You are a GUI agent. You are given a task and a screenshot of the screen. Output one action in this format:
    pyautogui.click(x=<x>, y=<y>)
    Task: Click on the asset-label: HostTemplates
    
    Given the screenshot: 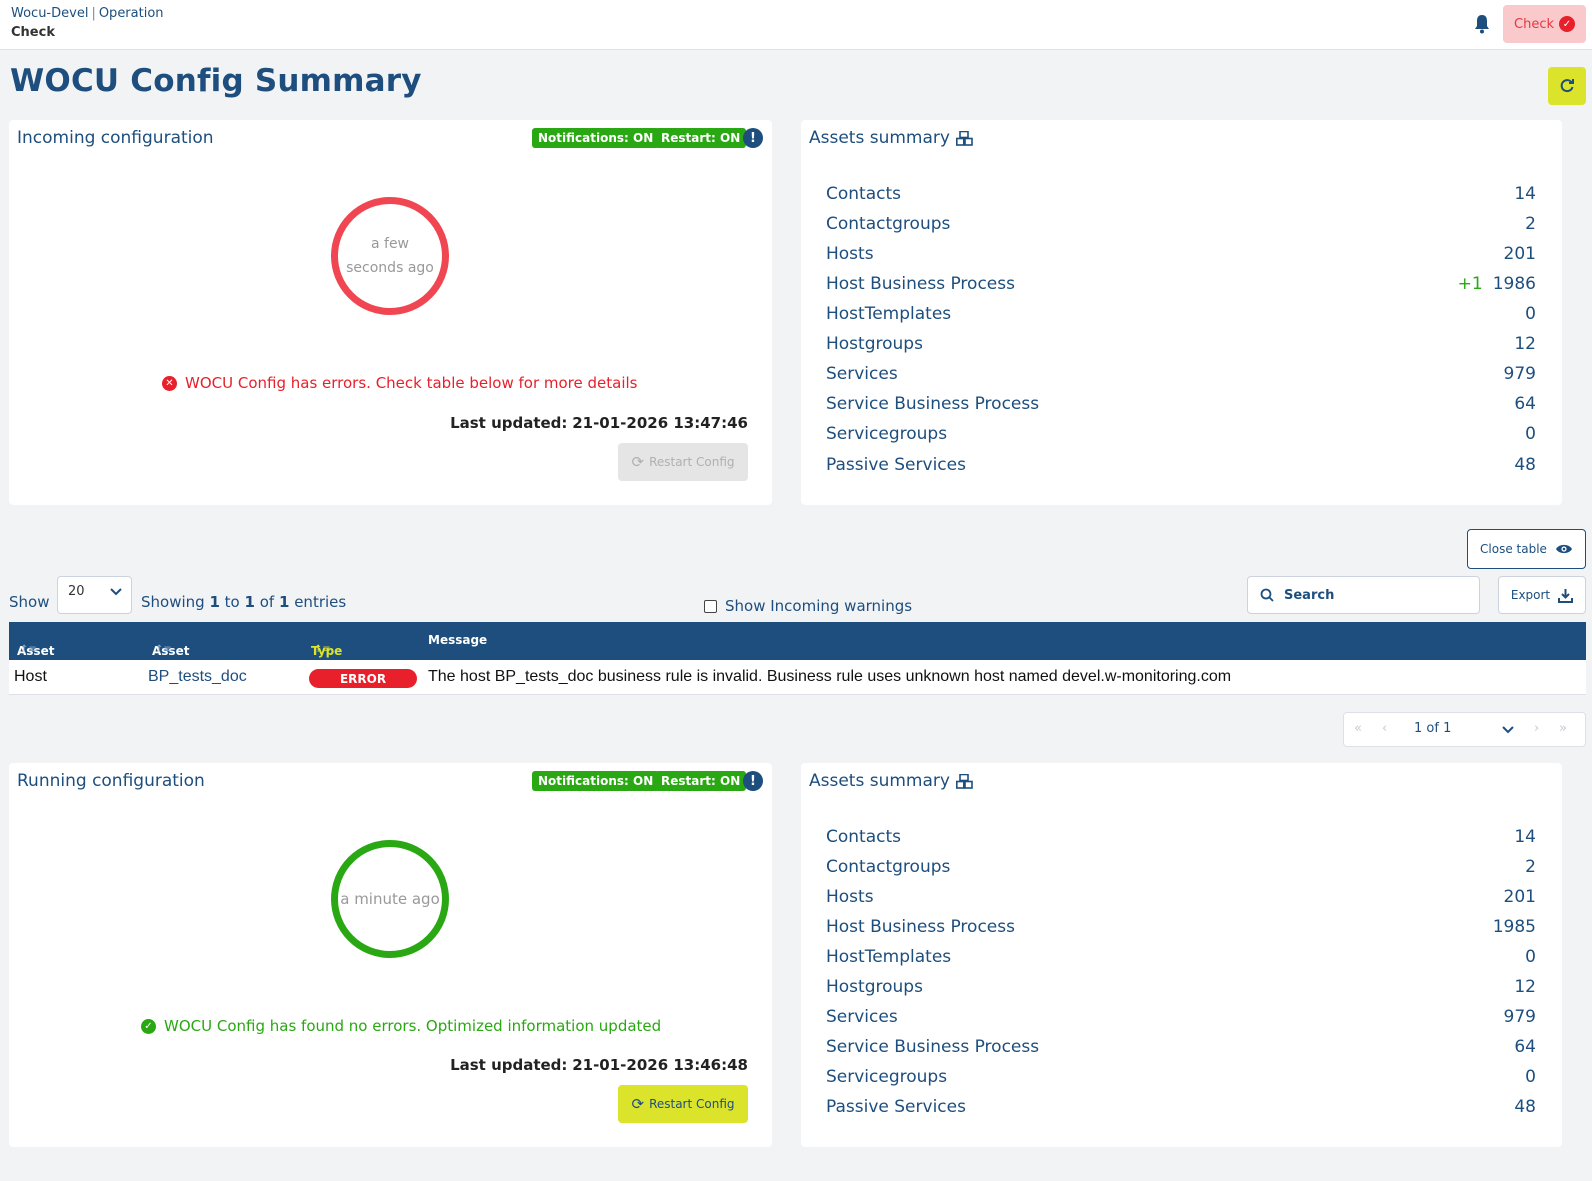 What is the action you would take?
    pyautogui.click(x=889, y=314)
    